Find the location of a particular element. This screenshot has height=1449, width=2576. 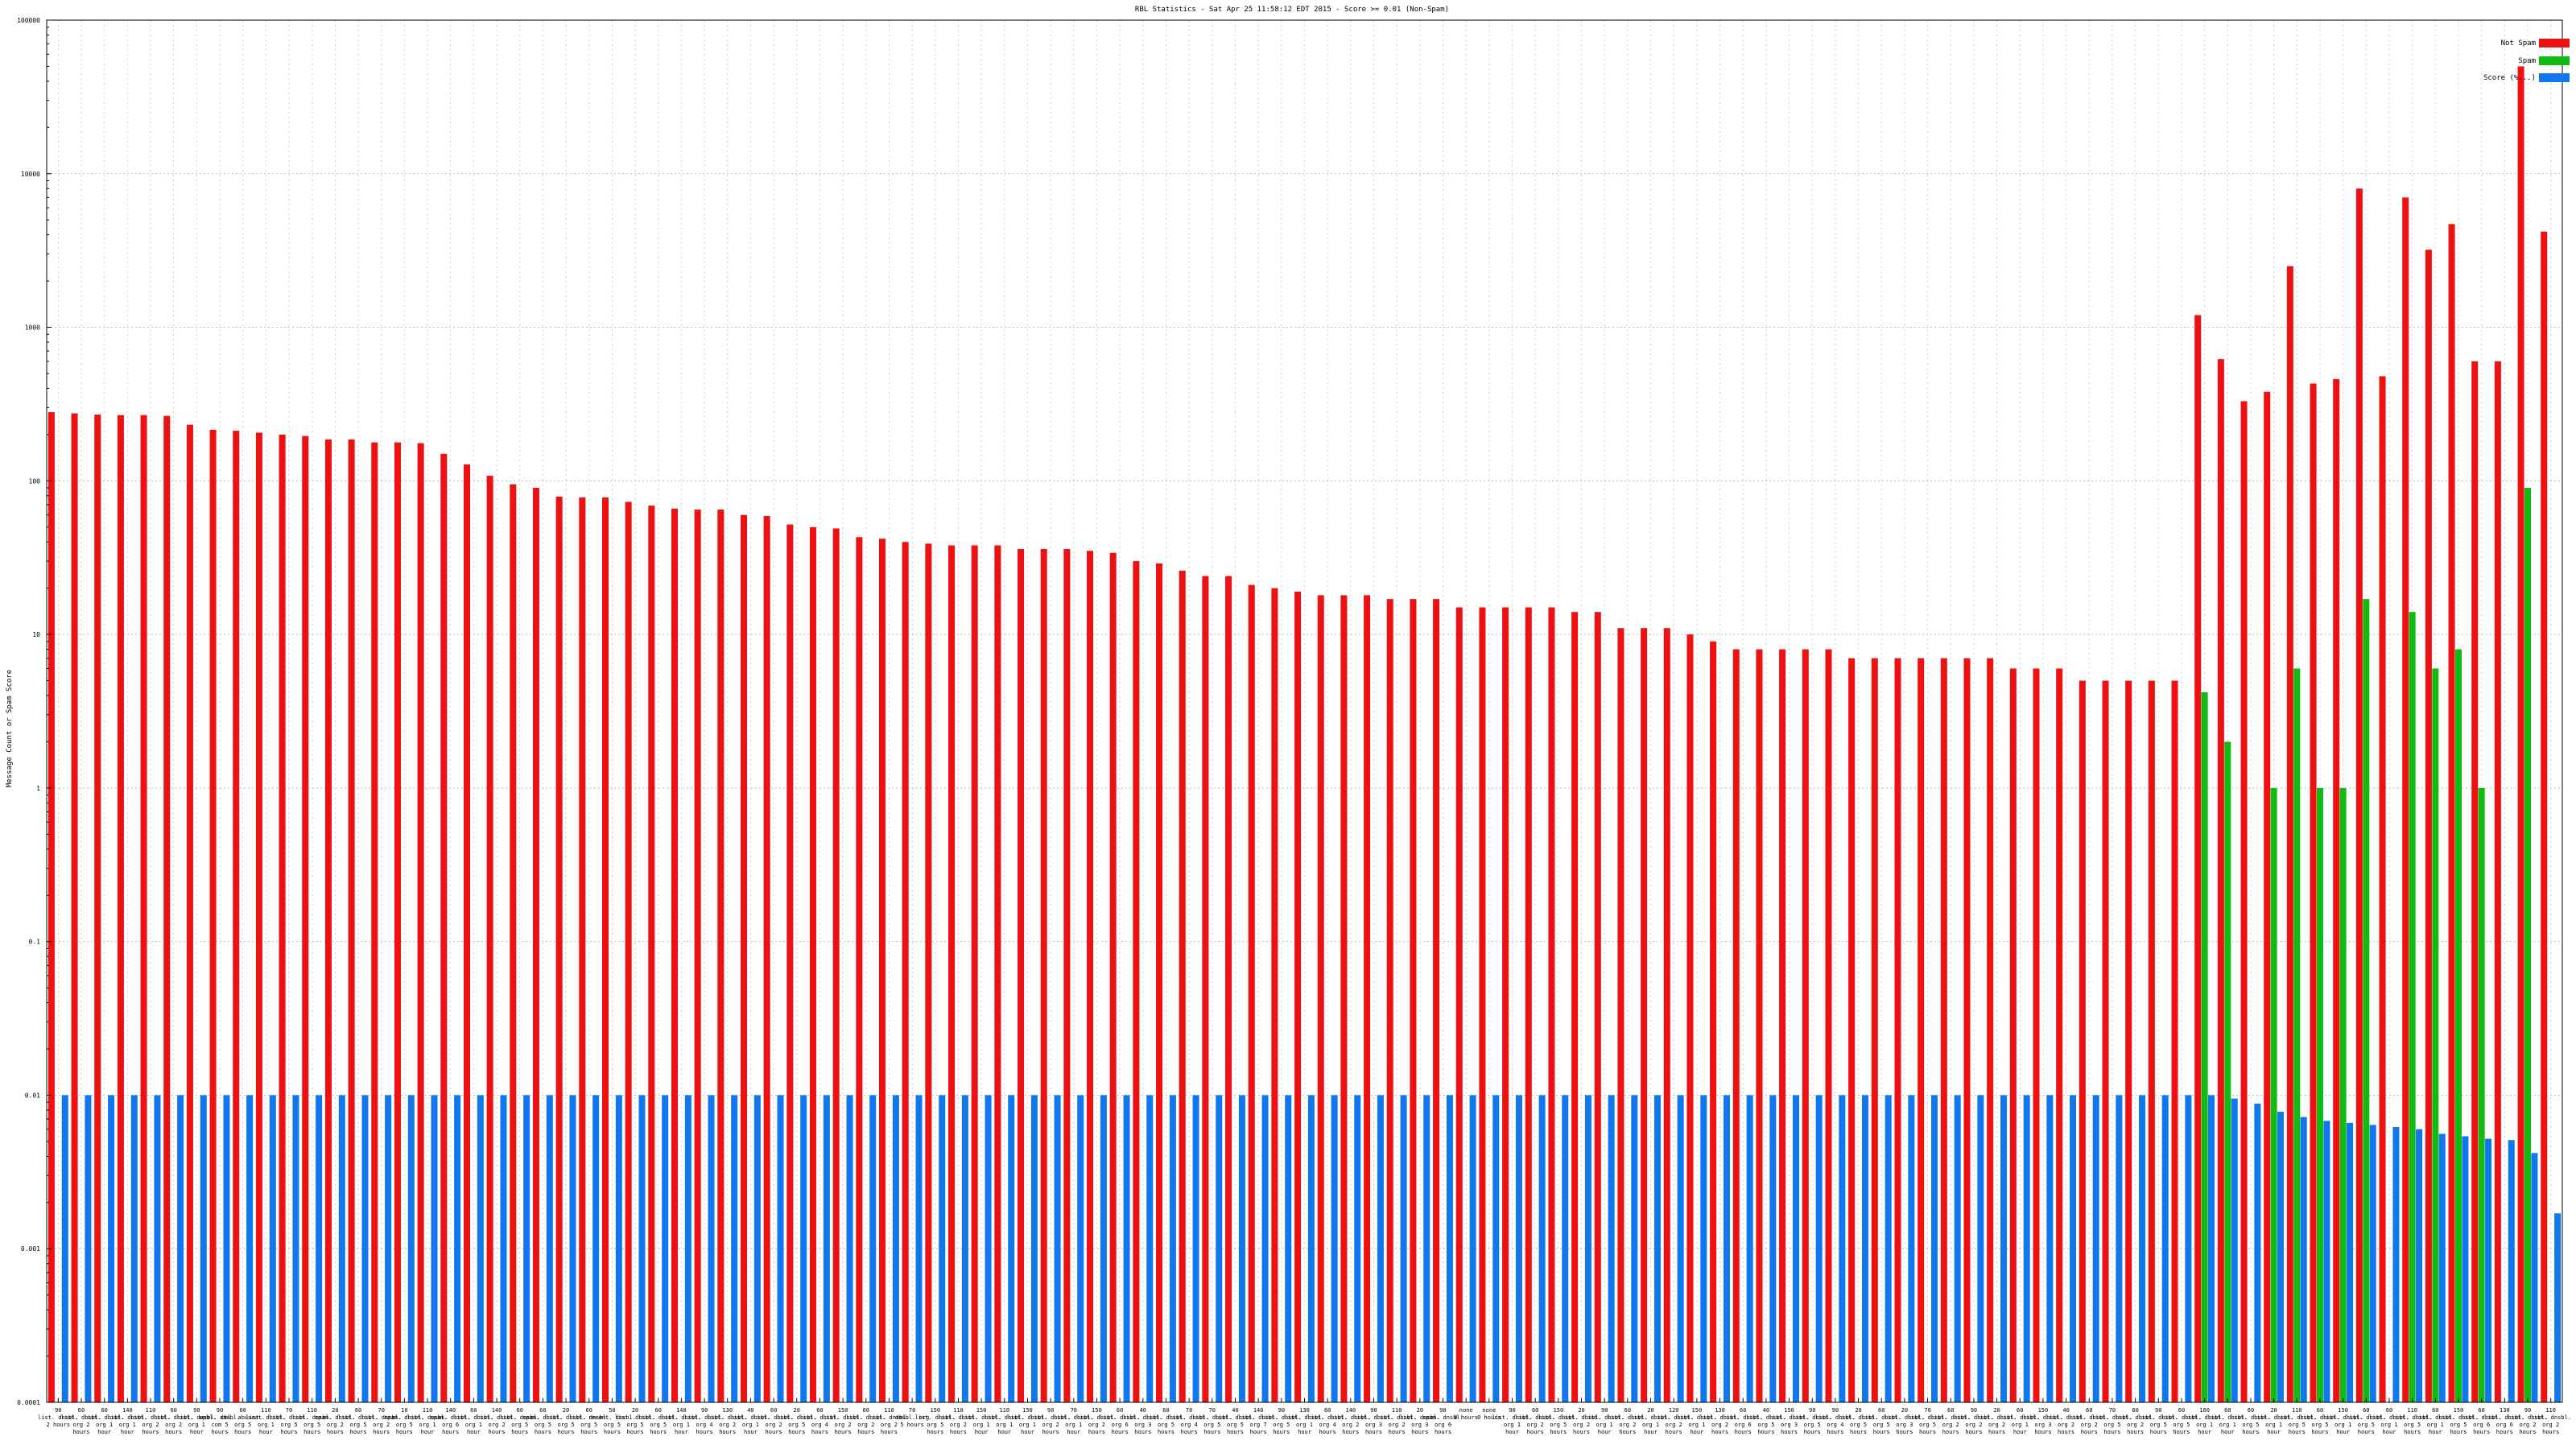

x-tick-label: 90 list. dnsbl. org 2 hours is located at coordinates (1050, 1421).